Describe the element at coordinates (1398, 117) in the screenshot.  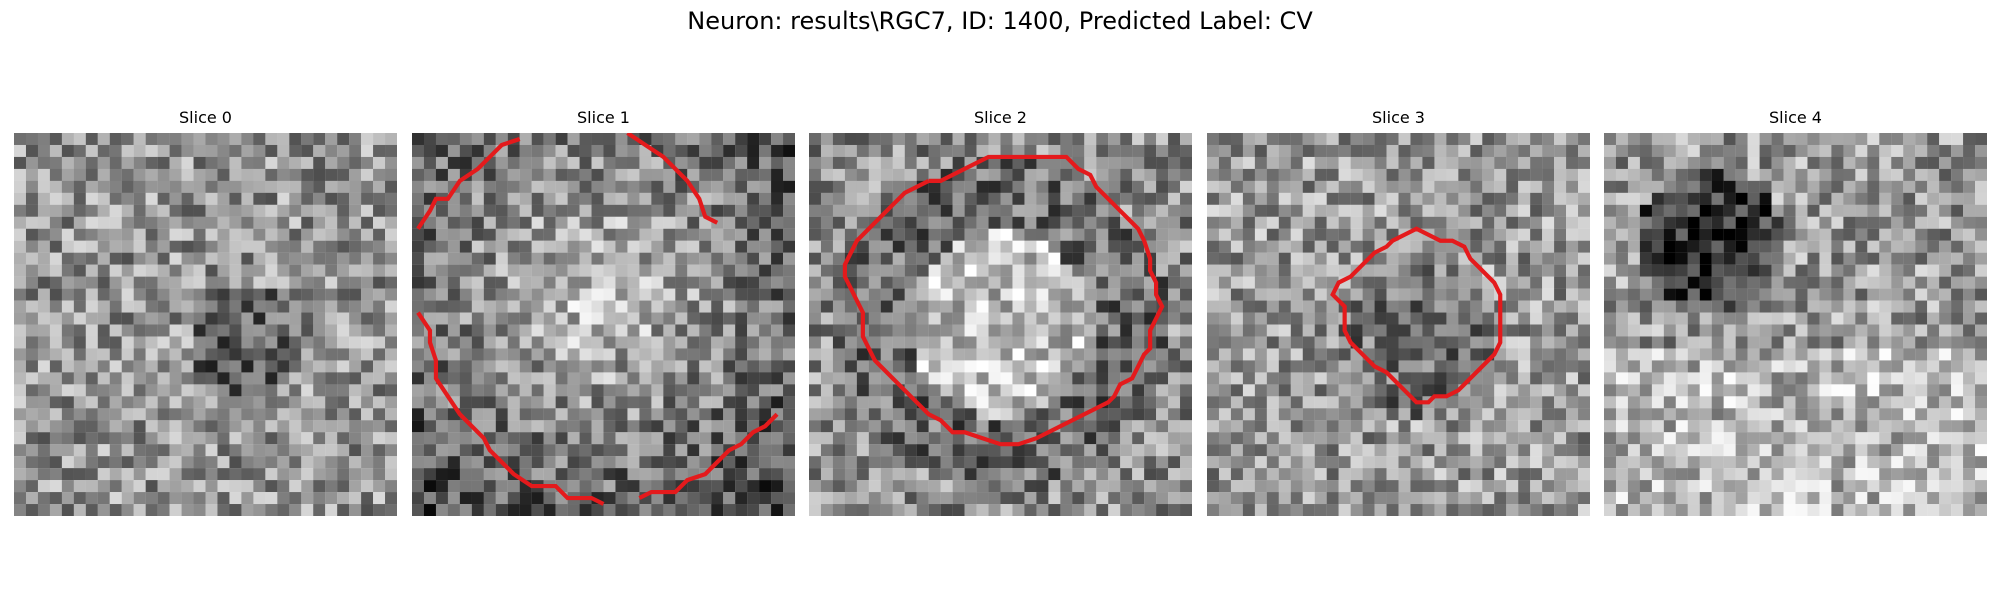
I see `slice-3-title: Slice 3` at that location.